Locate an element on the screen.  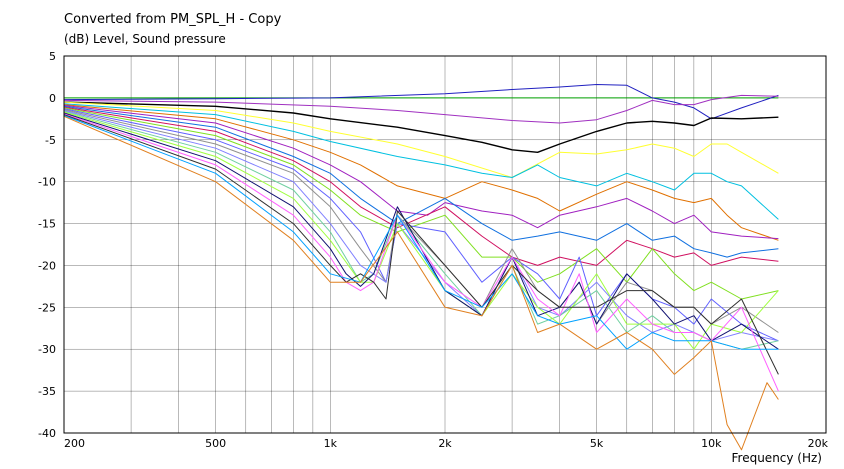
y-tick-label: 5 is located at coordinates (52, 56).